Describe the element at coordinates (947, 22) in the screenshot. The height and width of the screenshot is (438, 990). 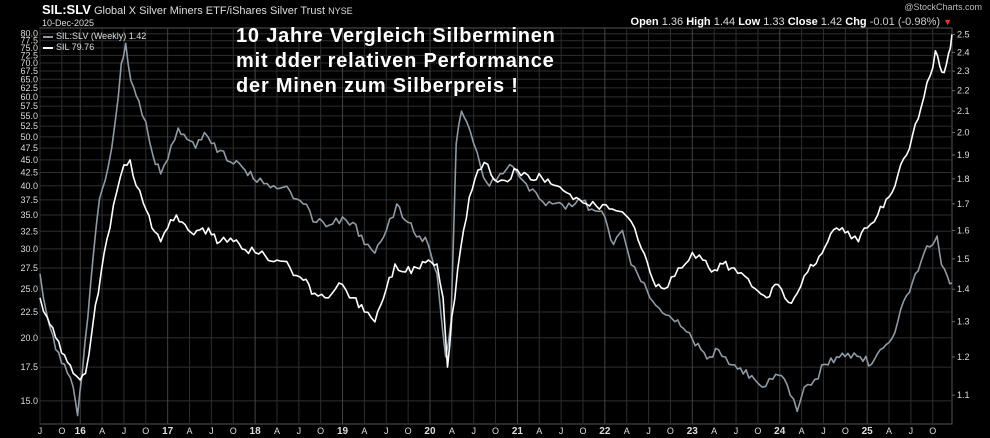
I see `down-arrow-icon: ▼` at that location.